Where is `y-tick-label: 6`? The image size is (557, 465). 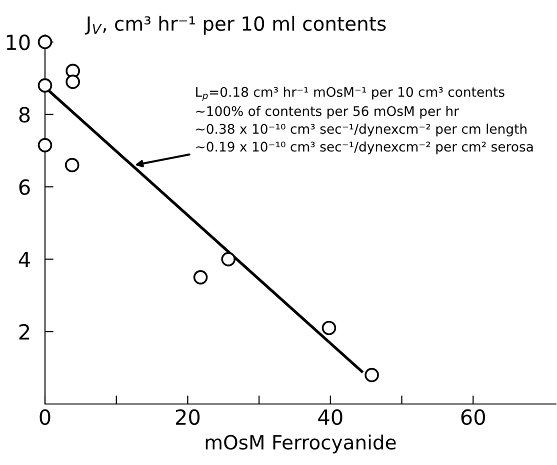 y-tick-label: 6 is located at coordinates (24, 187).